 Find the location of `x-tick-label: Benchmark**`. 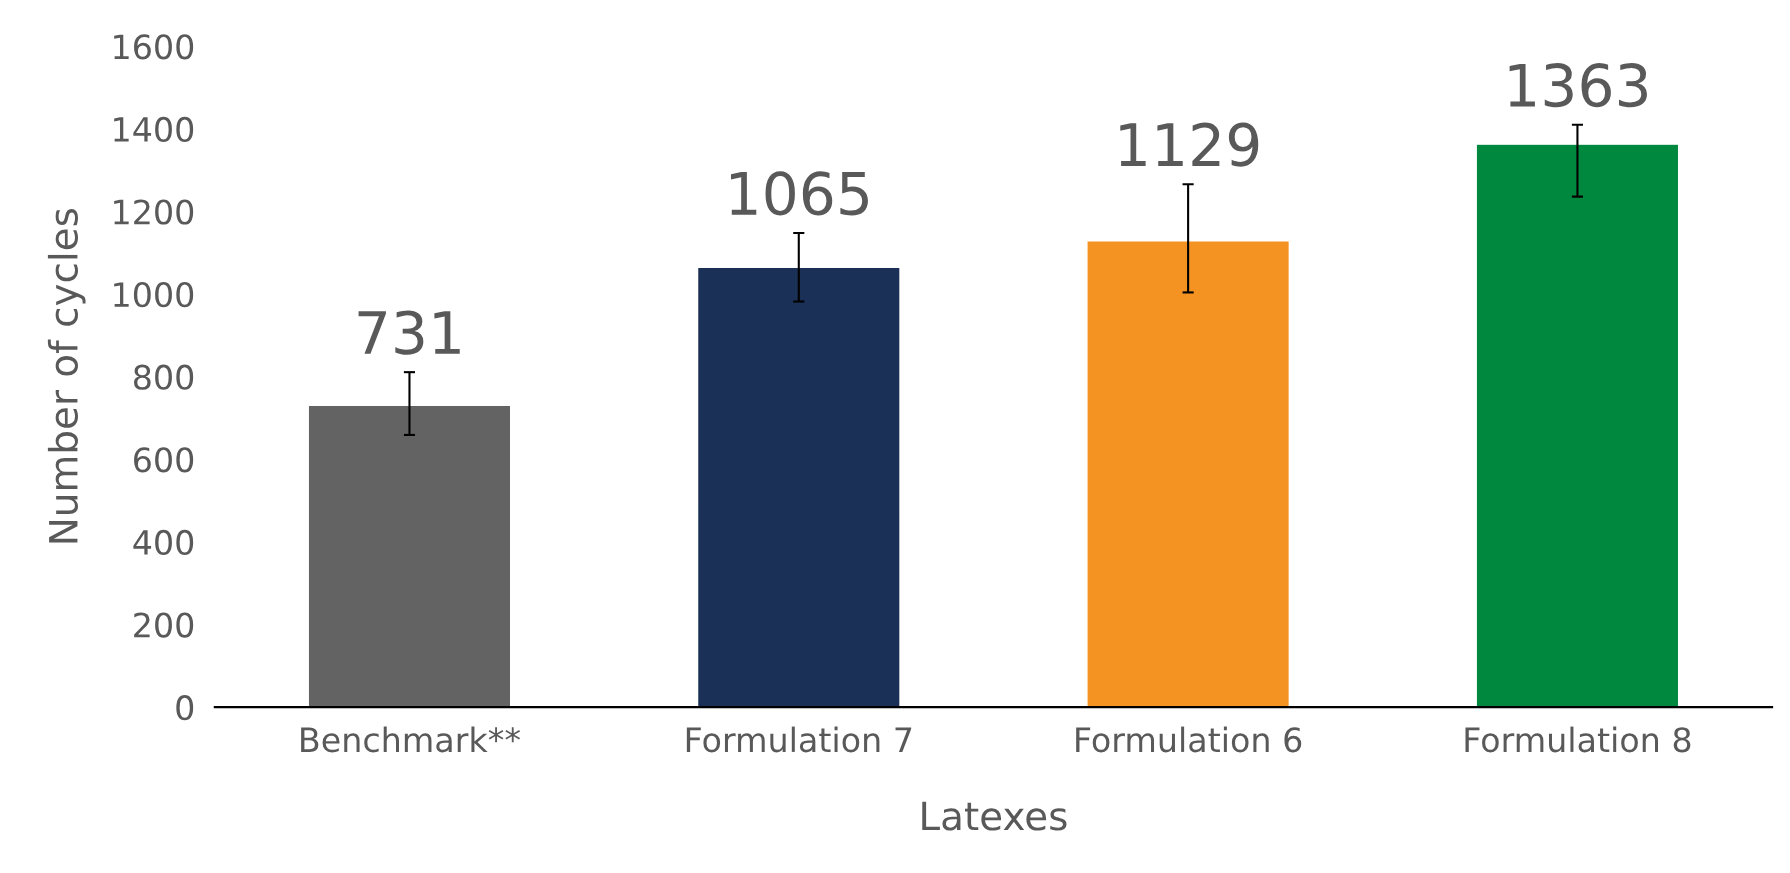

x-tick-label: Benchmark** is located at coordinates (411, 739).